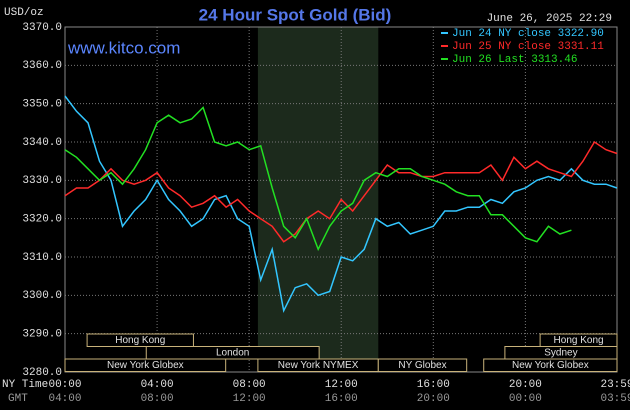 The image size is (630, 410). Describe the element at coordinates (525, 399) in the screenshot. I see `x2-tick-label: 00:00` at that location.